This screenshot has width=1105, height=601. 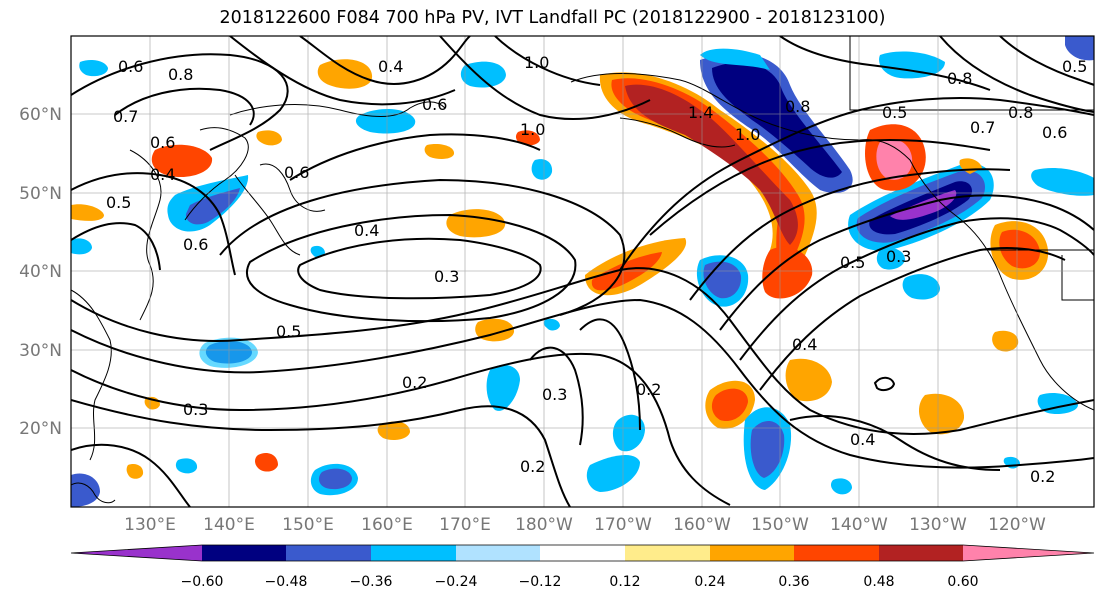 What do you see at coordinates (700, 112) in the screenshot?
I see `contour-label: 1.4` at bounding box center [700, 112].